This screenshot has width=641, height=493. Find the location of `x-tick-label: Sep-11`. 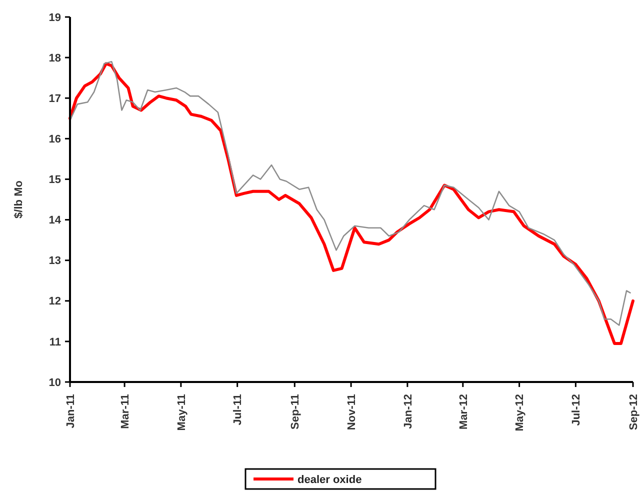

x-tick-label: Sep-11 is located at coordinates (295, 412).